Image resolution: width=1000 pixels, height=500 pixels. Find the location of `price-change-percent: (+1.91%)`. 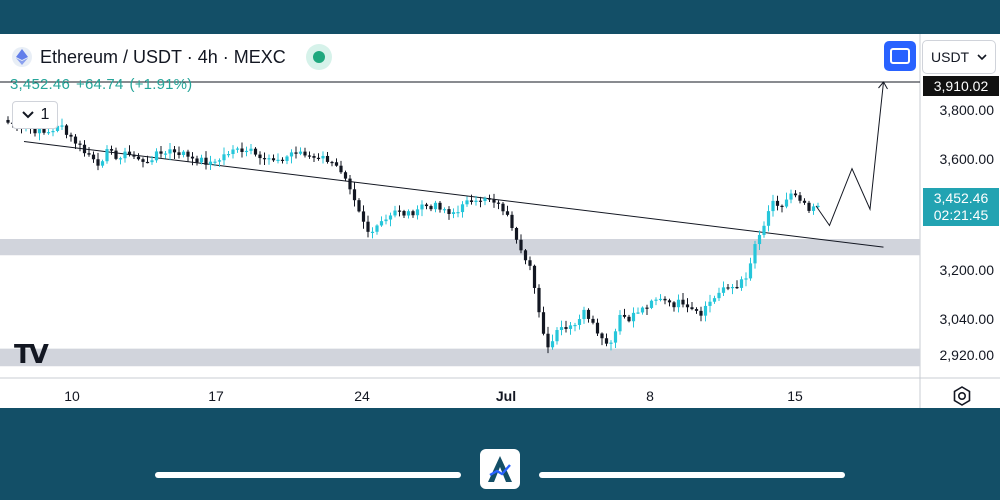

price-change-percent: (+1.91%) is located at coordinates (161, 84).